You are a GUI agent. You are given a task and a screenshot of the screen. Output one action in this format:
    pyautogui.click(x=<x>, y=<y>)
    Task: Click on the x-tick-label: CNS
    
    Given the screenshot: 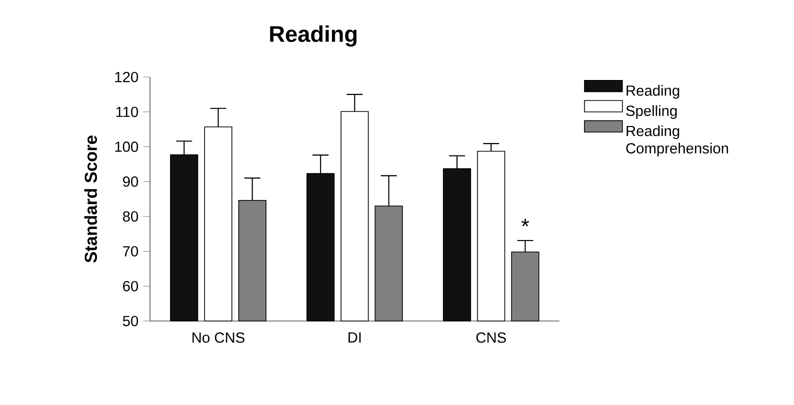 What is the action you would take?
    pyautogui.click(x=491, y=337)
    